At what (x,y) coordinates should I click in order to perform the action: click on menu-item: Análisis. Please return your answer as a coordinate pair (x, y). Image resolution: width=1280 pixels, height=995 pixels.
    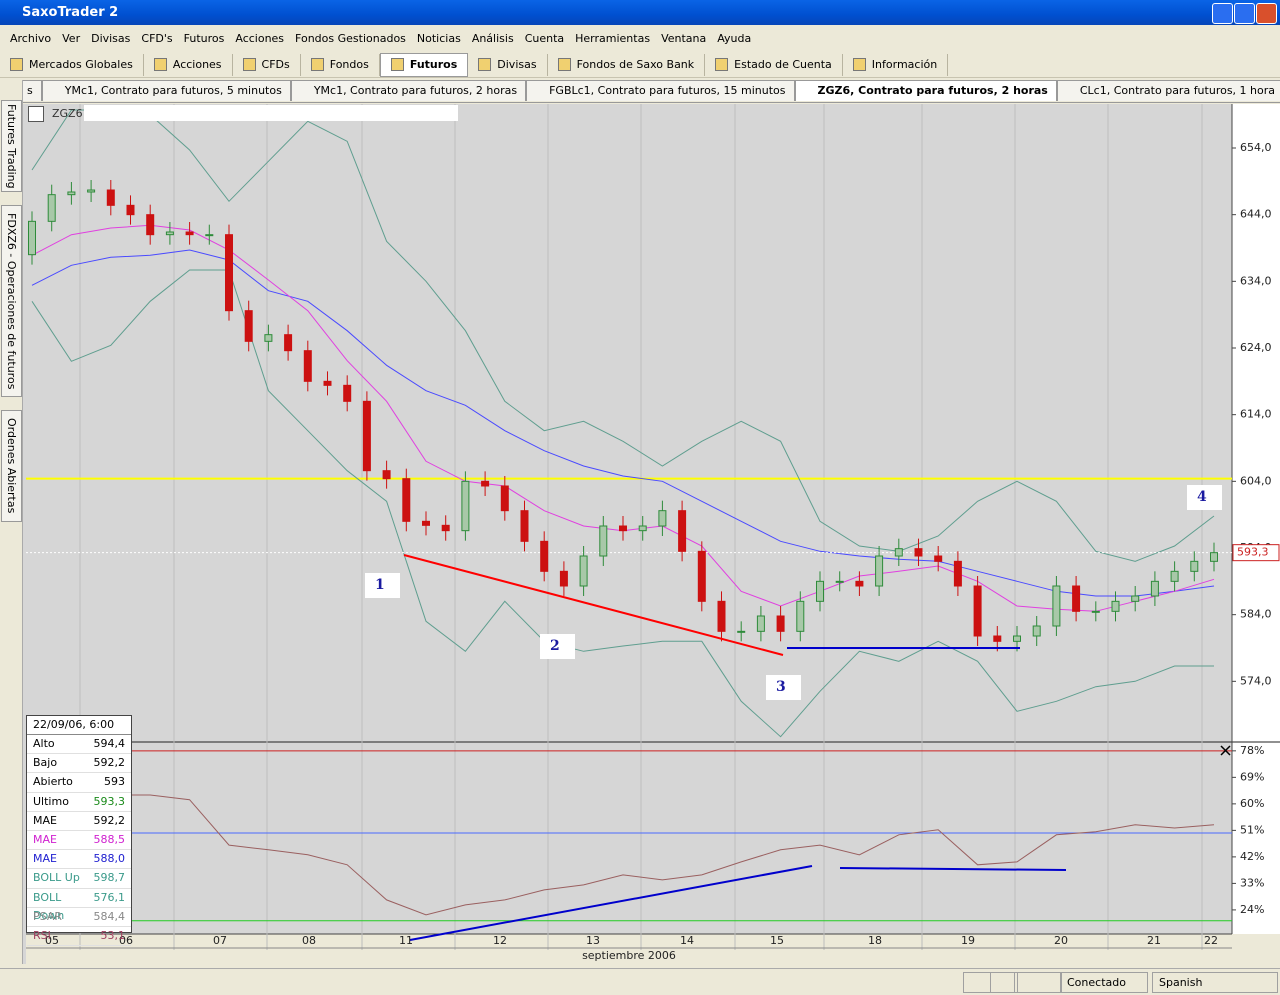
    Looking at the image, I should click on (492, 38).